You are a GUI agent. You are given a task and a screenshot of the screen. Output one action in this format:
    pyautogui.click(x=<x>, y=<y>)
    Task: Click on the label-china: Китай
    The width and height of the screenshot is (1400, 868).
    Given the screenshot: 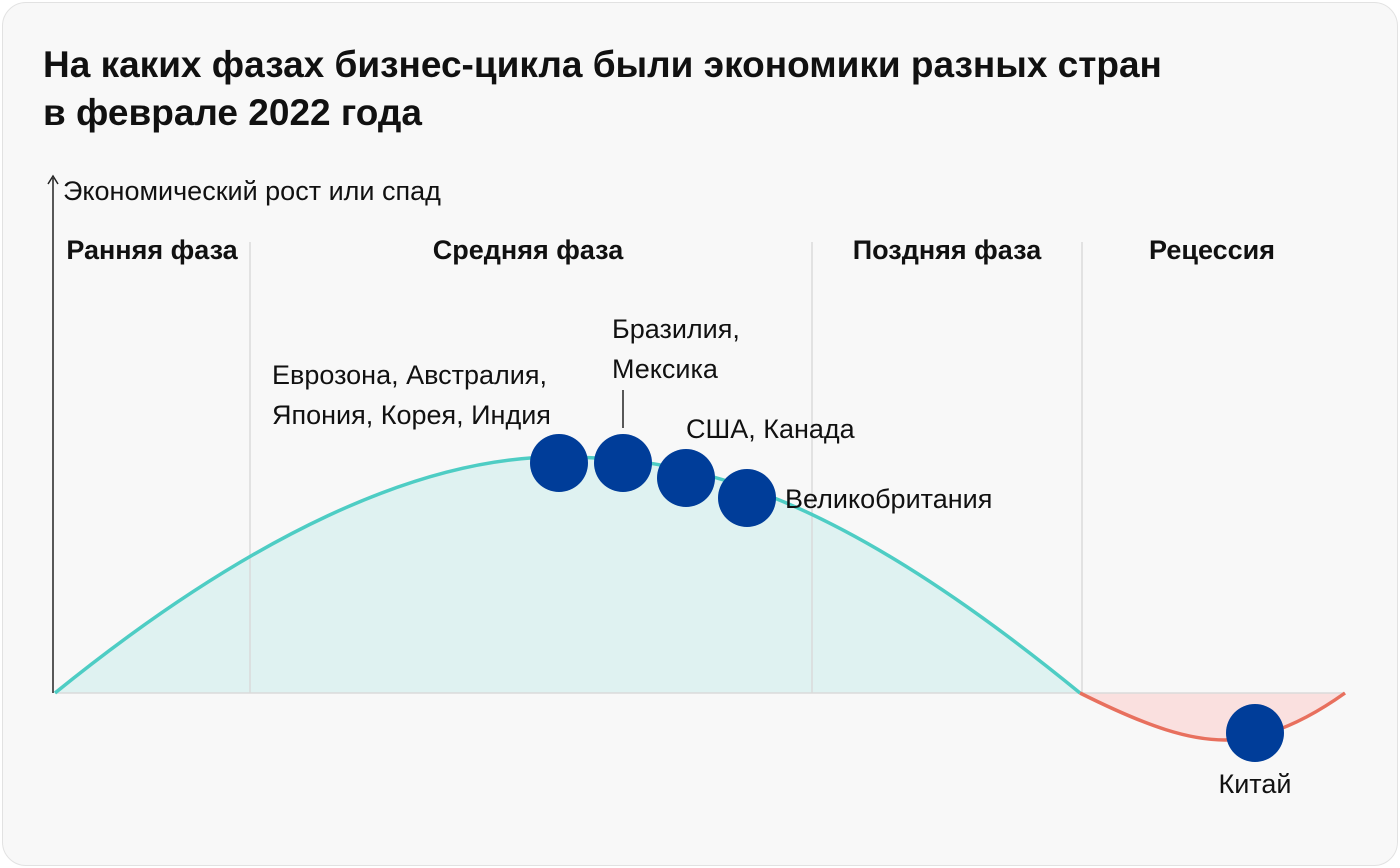 What is the action you would take?
    pyautogui.click(x=1255, y=784)
    